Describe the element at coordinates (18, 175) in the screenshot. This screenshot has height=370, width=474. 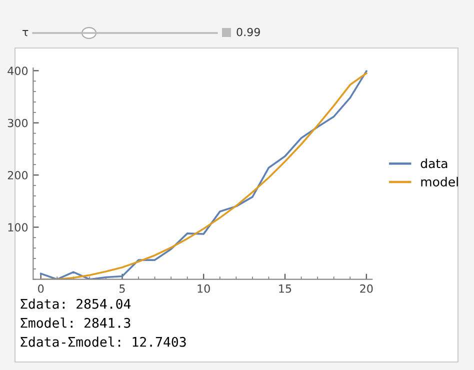
I see `y-tick-label: 200` at that location.